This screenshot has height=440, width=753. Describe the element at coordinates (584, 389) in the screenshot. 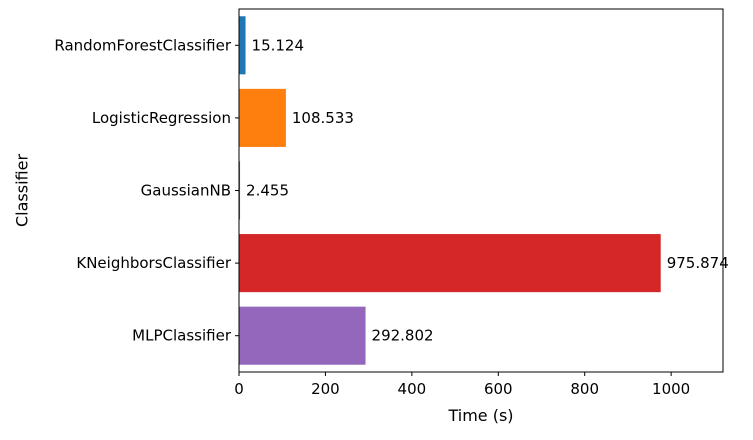

I see `x-tick-label: 800` at that location.